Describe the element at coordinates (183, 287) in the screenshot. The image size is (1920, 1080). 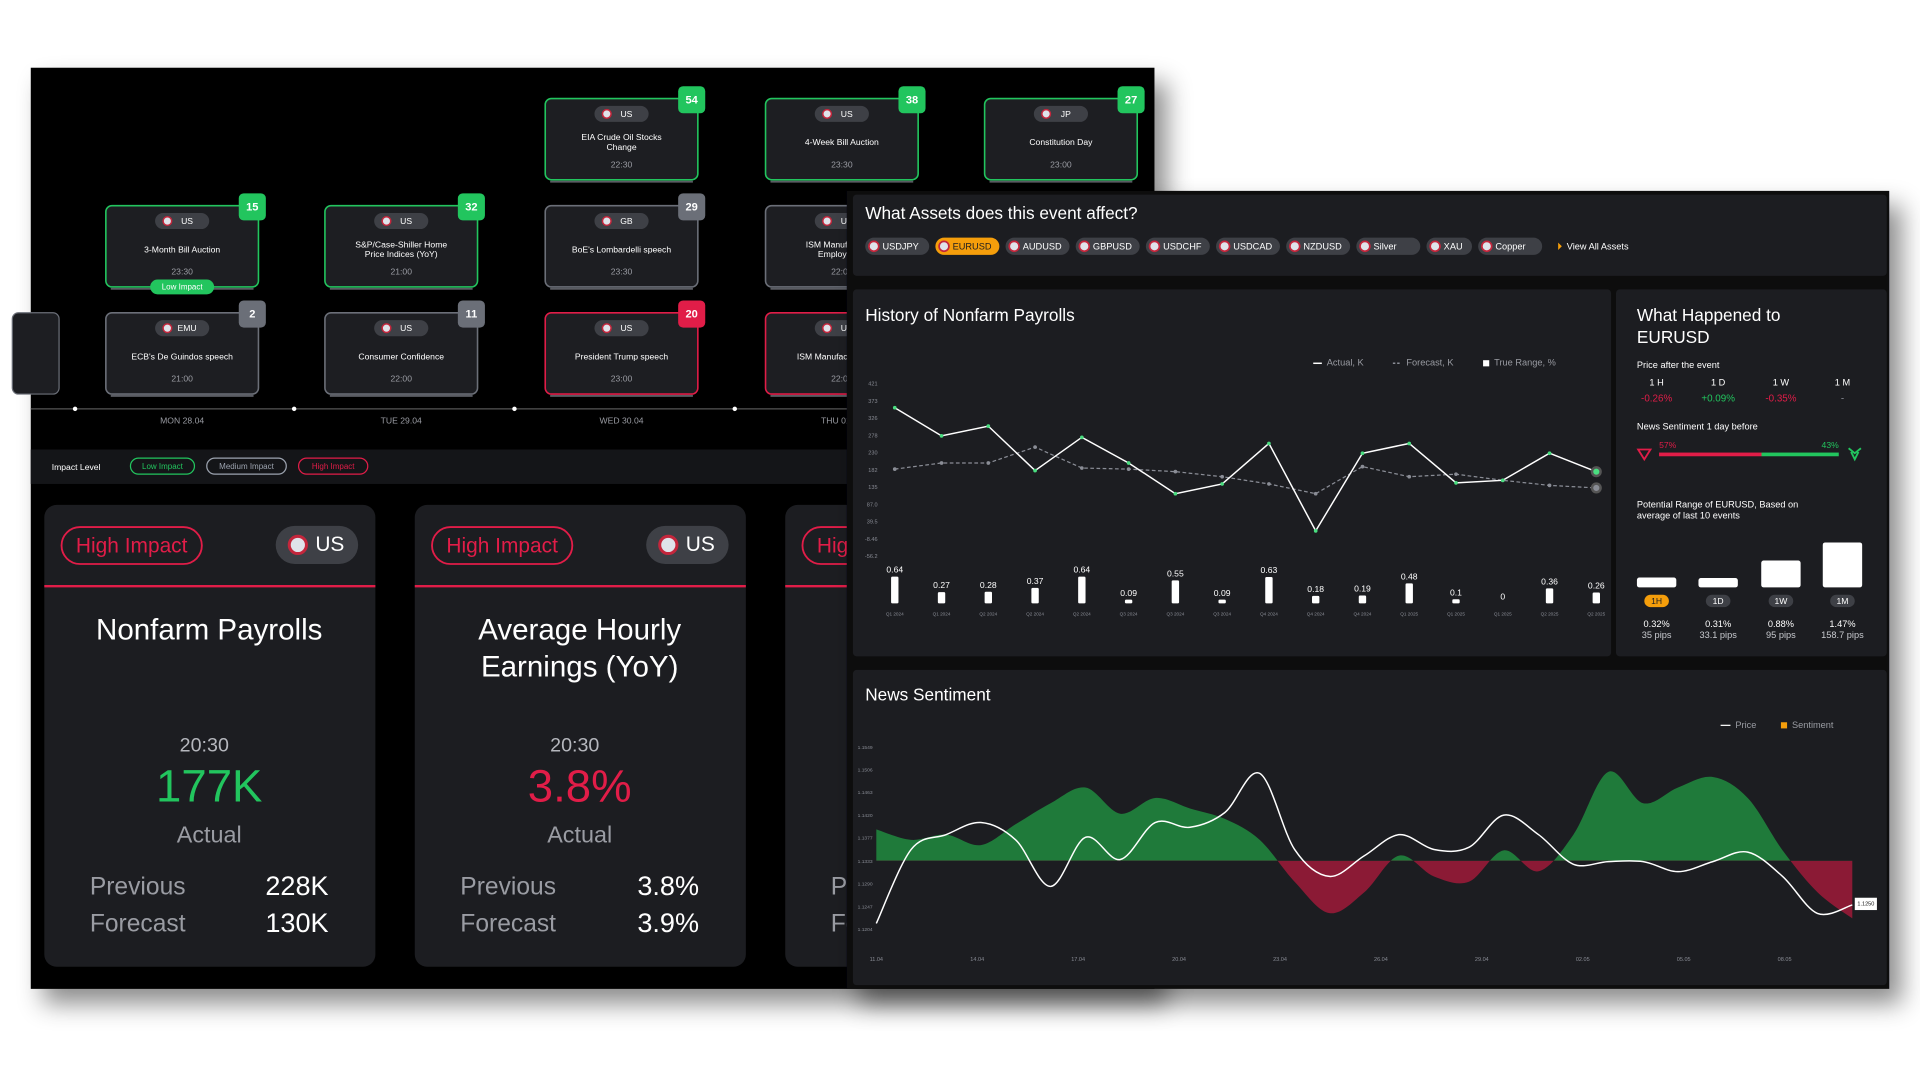
I see `impact-tag-text: Low Impact` at that location.